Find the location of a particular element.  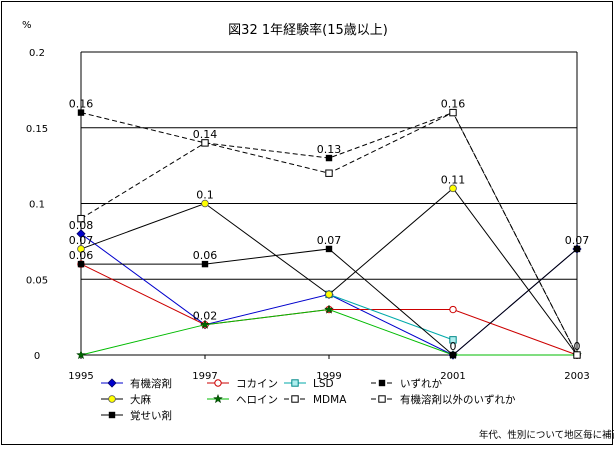

x-tick-label: 1995 is located at coordinates (80, 376).